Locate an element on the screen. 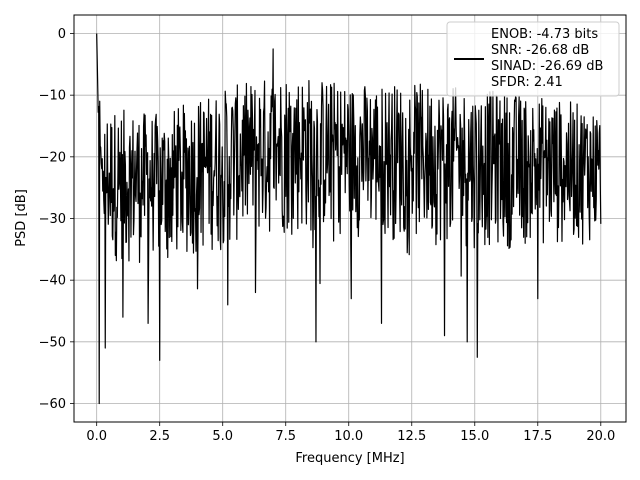 The height and width of the screenshot is (480, 640). y-axis-label: PSD [dB] is located at coordinates (21, 218).